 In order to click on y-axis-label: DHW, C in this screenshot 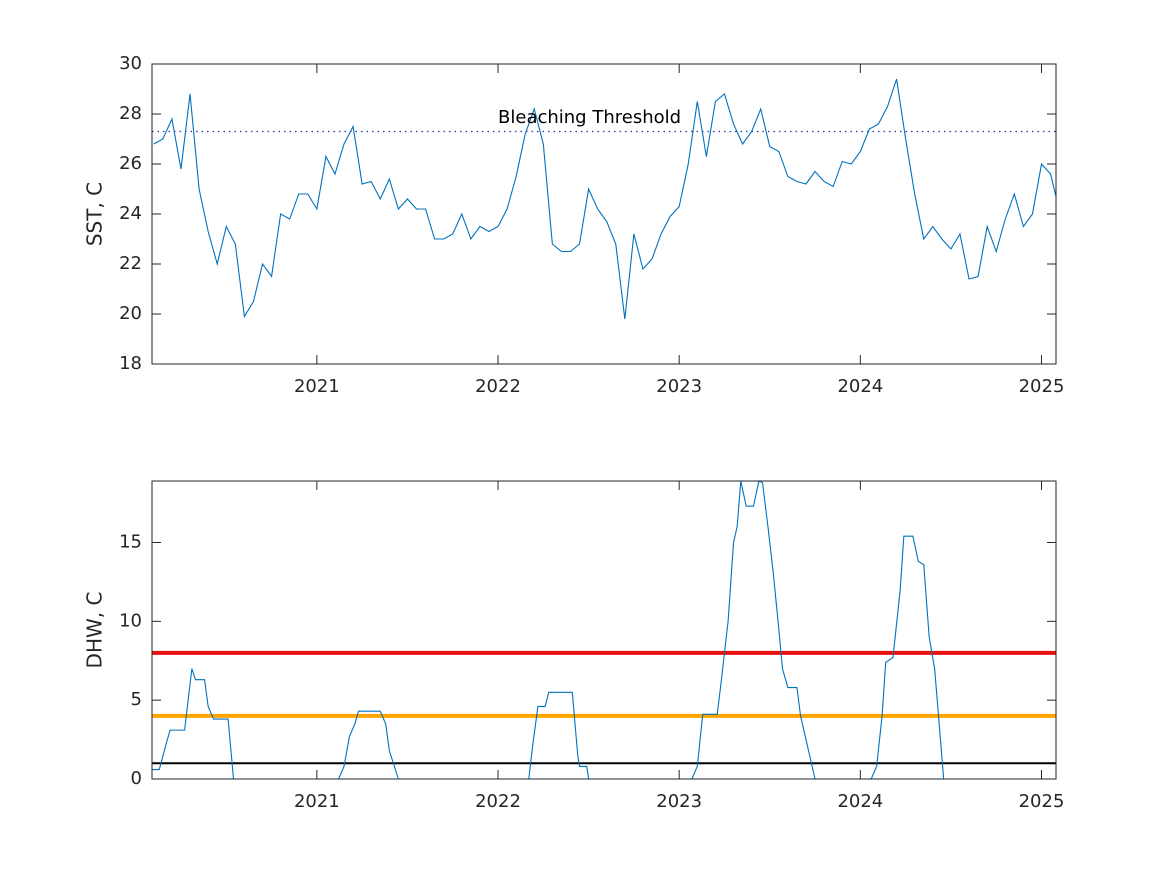, I will do `click(95, 630)`.